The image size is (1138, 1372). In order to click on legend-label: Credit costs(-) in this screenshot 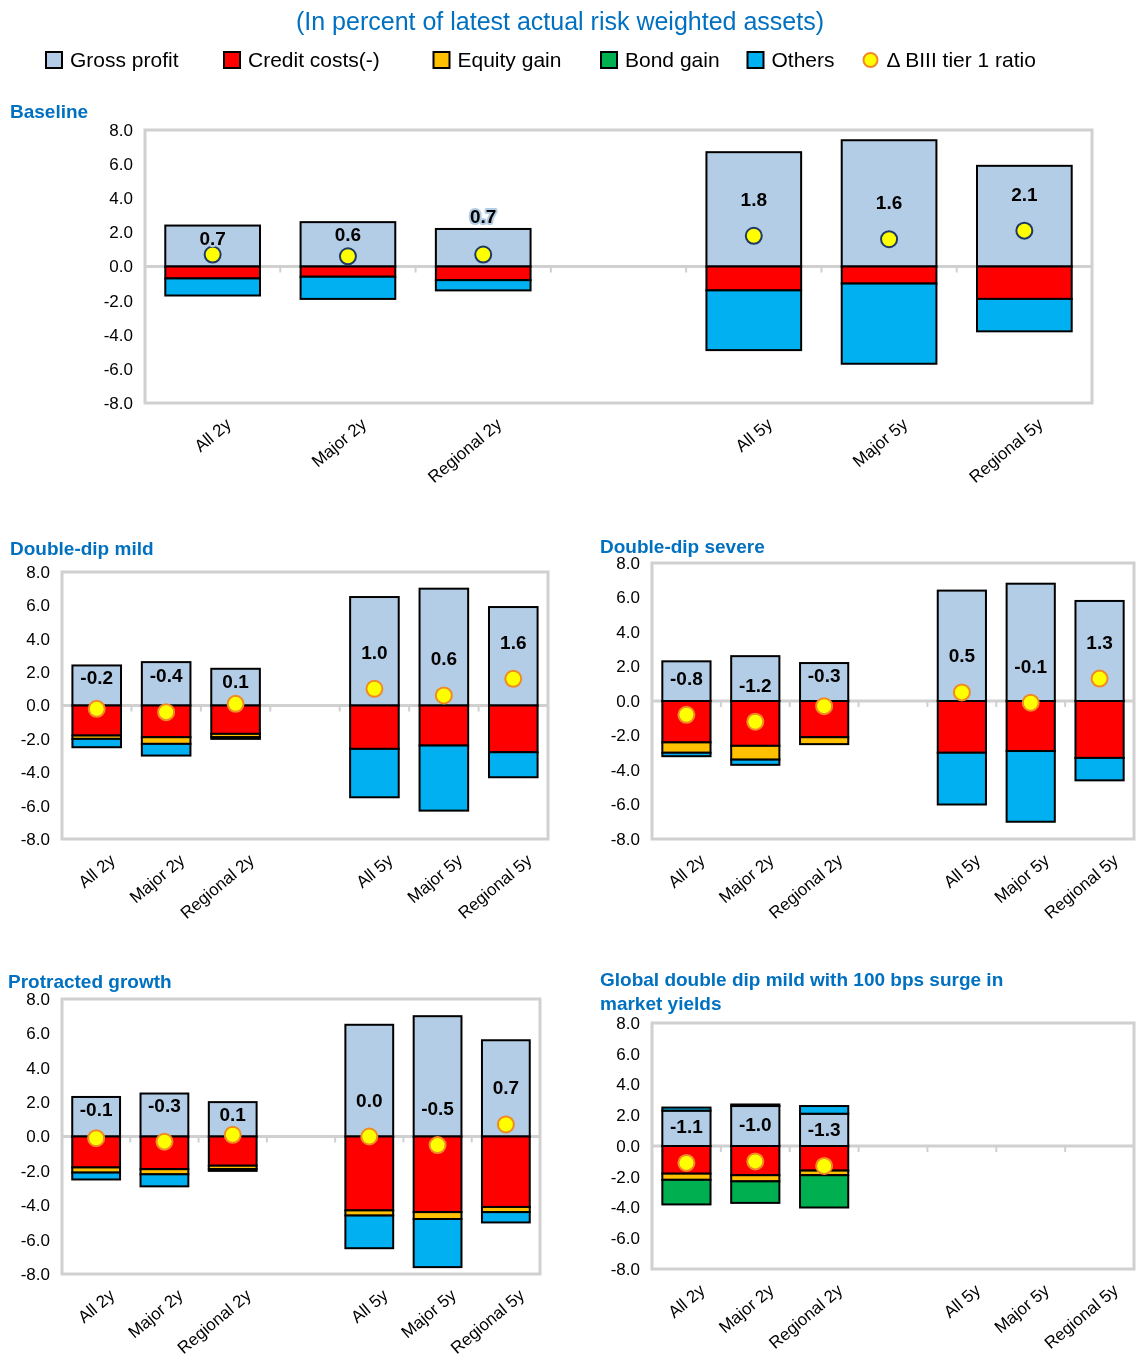, I will do `click(314, 60)`.